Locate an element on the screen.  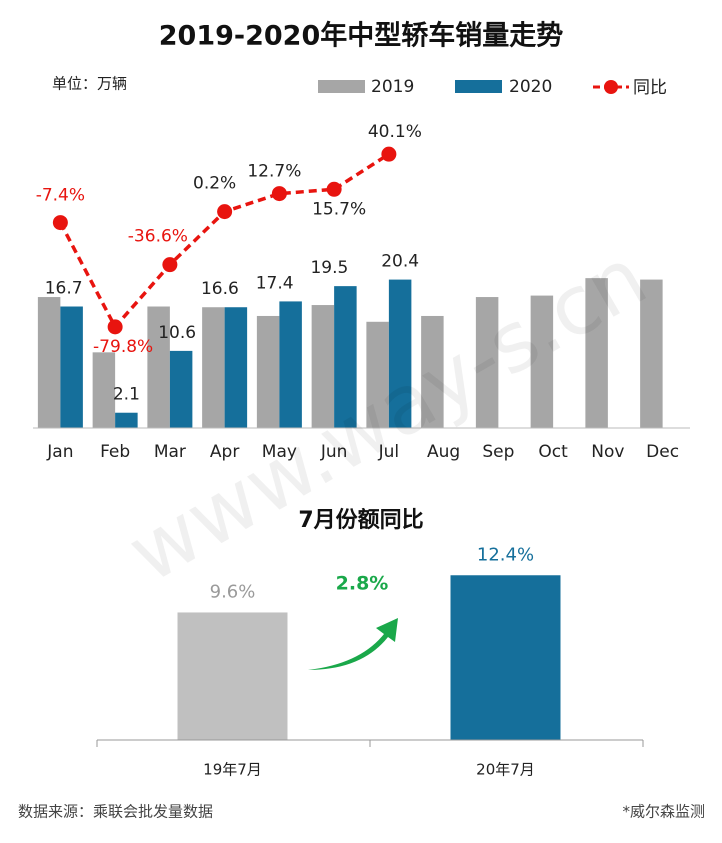
chart-title: 2019-2020年中型轿车销量走势 is located at coordinates (361, 36).